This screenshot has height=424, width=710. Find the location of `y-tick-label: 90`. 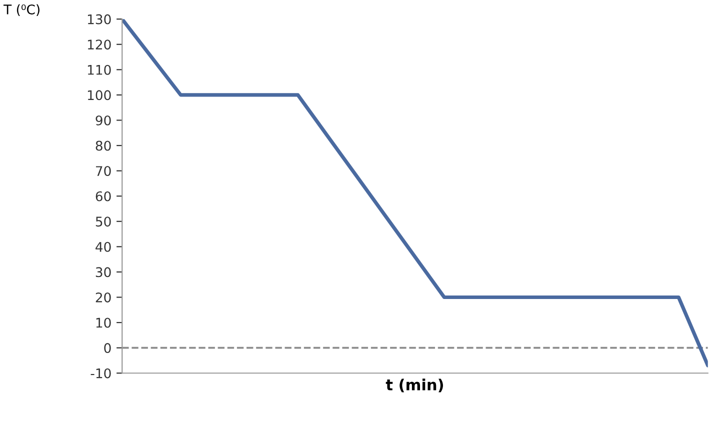

y-tick-label: 90 is located at coordinates (103, 120).